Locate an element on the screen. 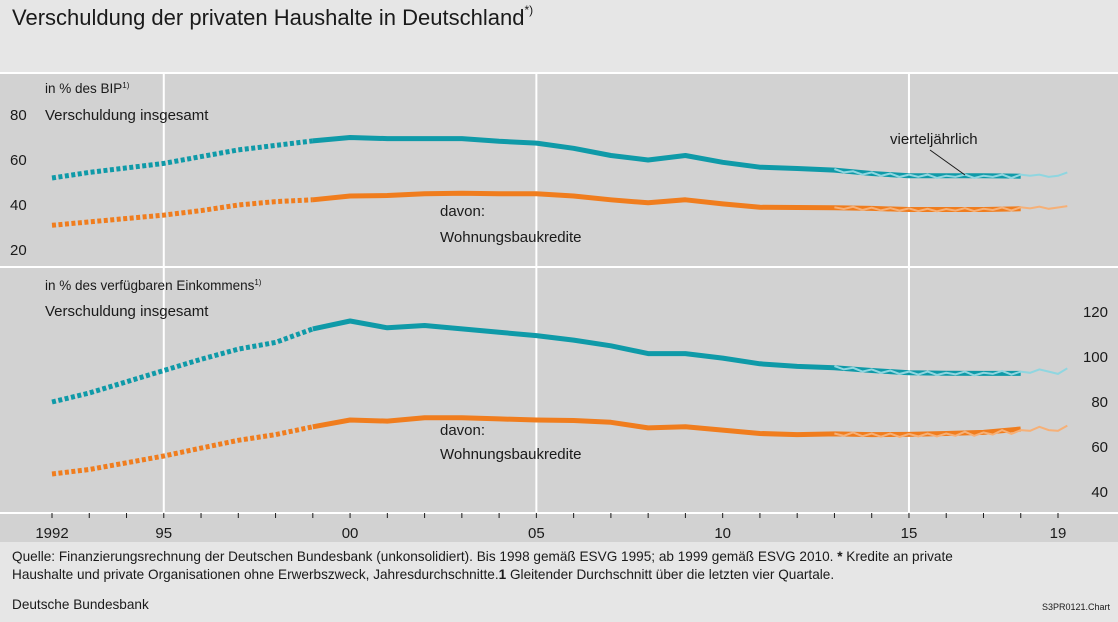 This screenshot has width=1118, height=622. panel2-ytick-label: 40 is located at coordinates (1099, 492).